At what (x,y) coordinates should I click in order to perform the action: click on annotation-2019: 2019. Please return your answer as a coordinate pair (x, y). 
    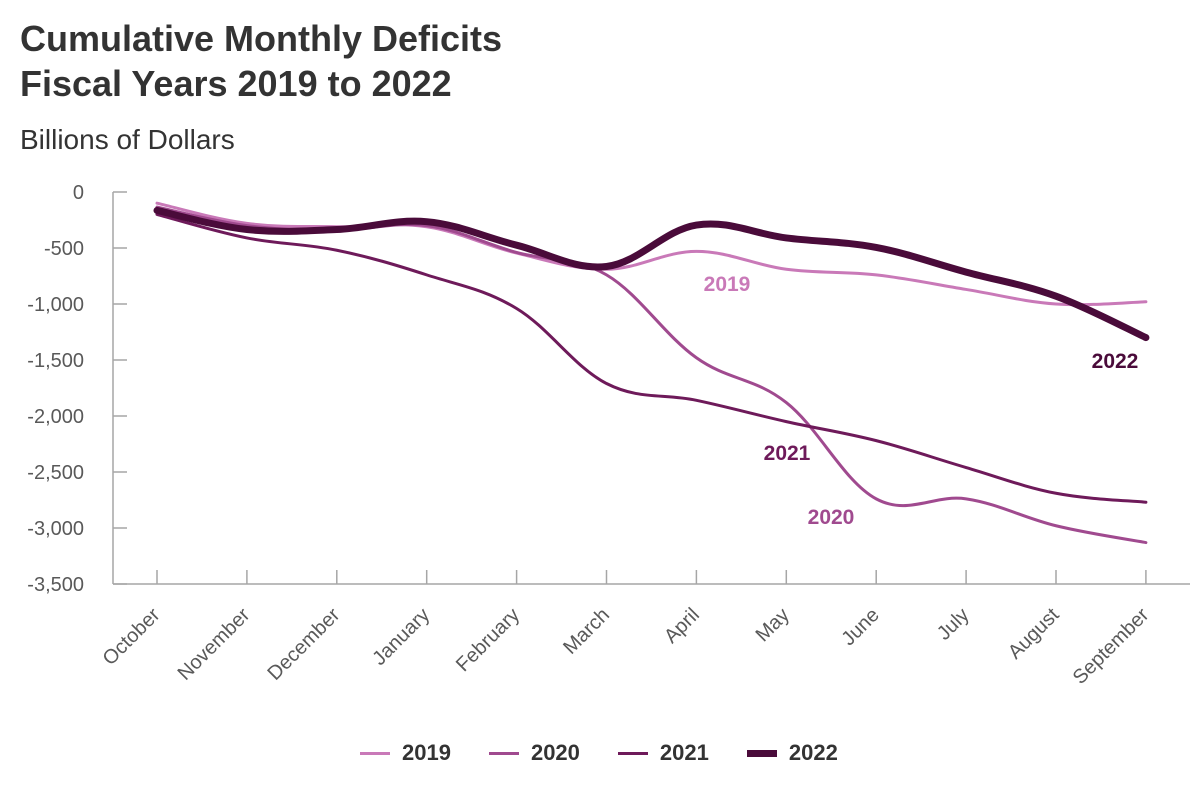
    Looking at the image, I should click on (727, 284).